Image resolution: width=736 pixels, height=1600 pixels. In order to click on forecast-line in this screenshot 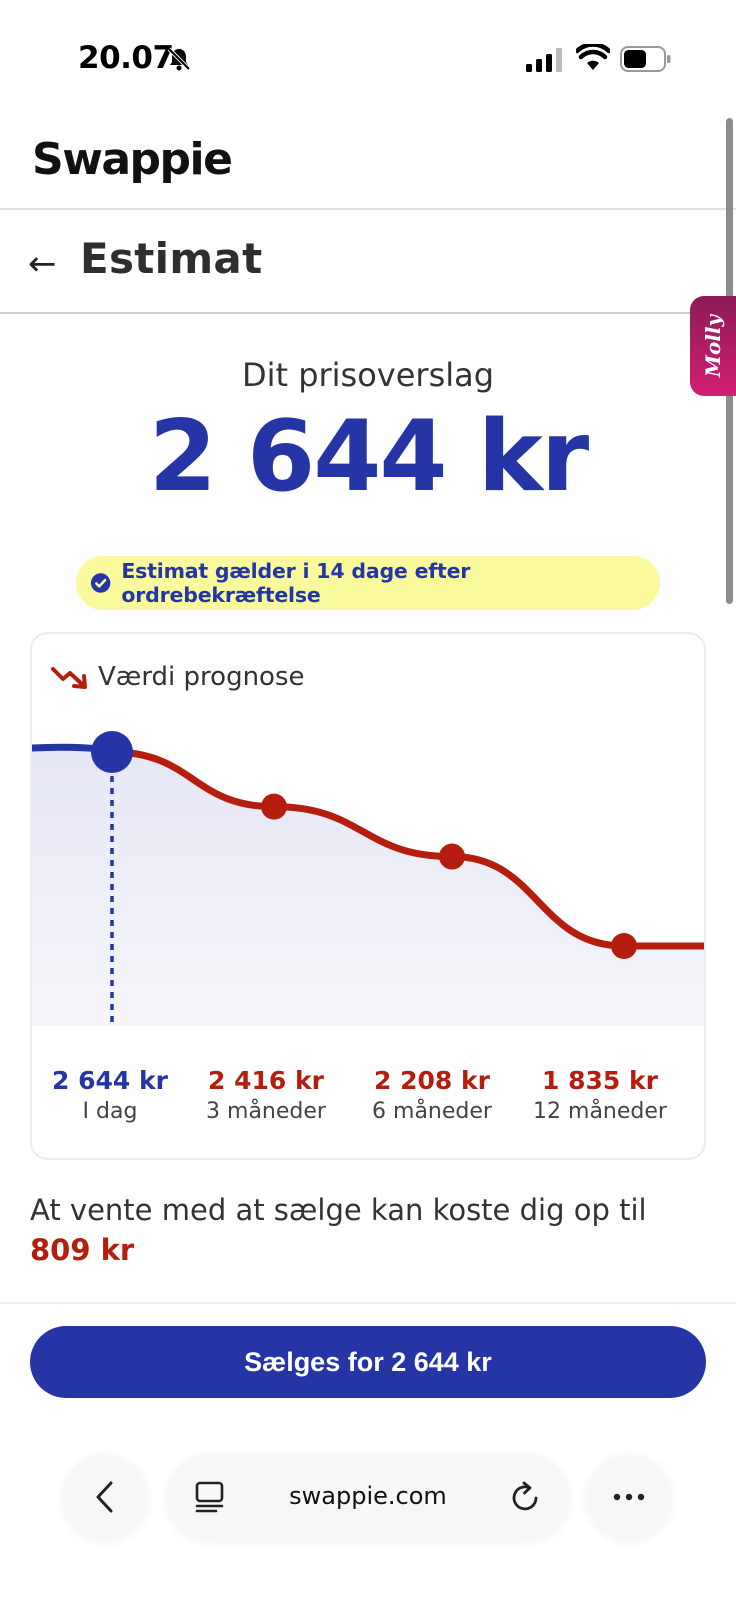, I will do `click(406, 849)`.